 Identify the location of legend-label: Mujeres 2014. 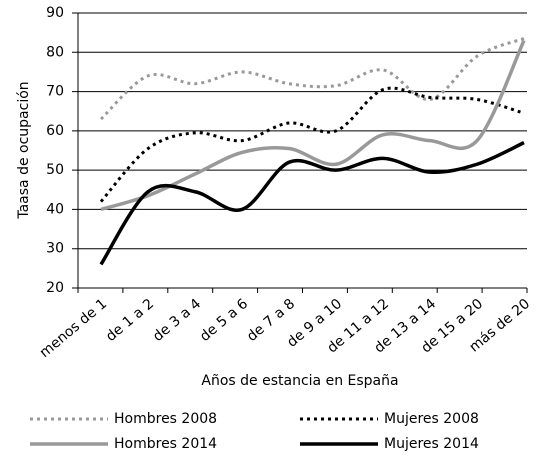
(431, 444).